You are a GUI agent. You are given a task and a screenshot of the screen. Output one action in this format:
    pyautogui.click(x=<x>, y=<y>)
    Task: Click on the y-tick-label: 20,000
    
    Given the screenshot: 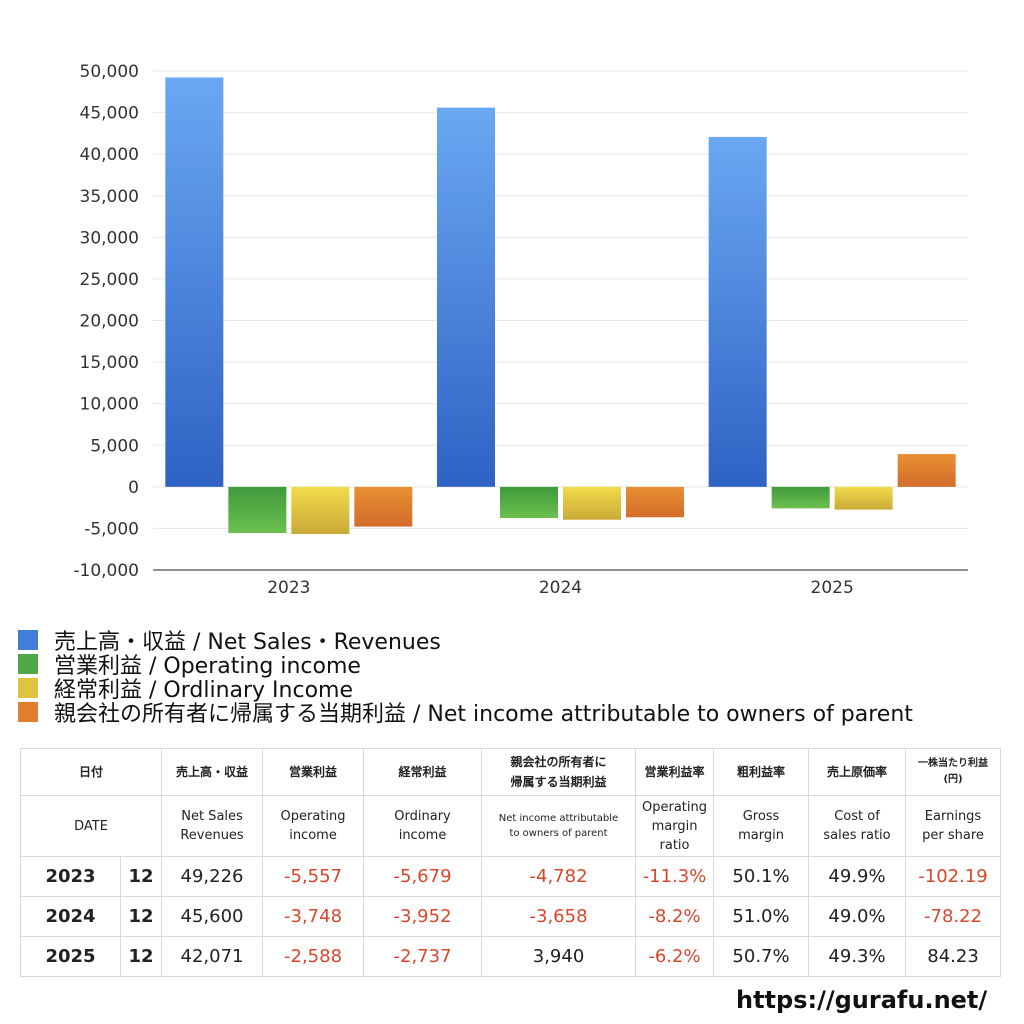 What is the action you would take?
    pyautogui.click(x=109, y=322)
    